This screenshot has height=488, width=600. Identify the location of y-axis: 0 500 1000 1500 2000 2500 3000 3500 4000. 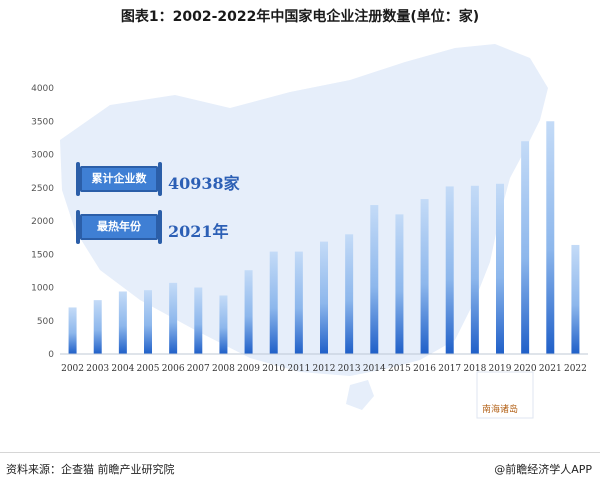
(42, 222).